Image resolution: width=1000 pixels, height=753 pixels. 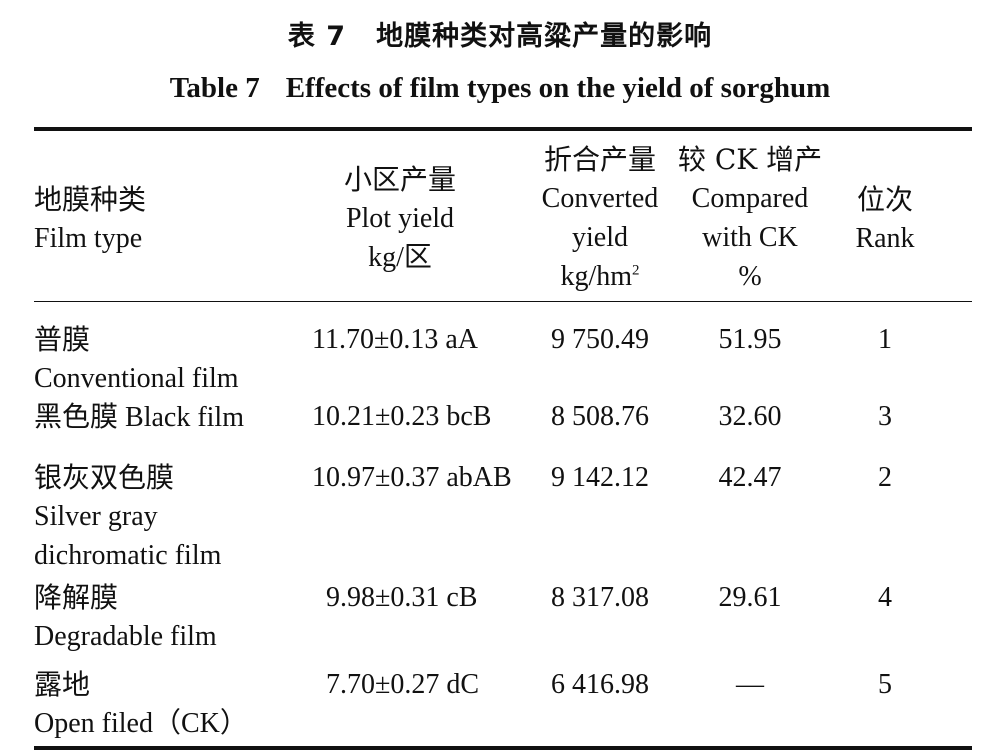 I want to click on row-film-type-en: Black film, so click(x=184, y=417).